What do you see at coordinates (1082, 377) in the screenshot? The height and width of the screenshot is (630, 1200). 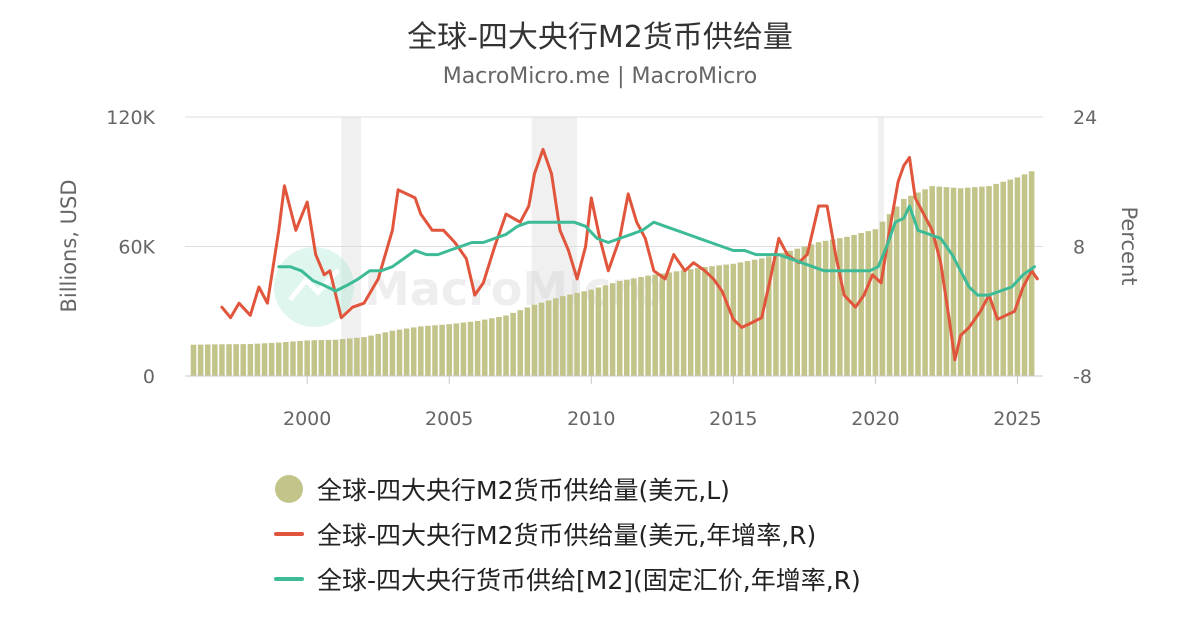 I see `y-right-tick-label: -8` at bounding box center [1082, 377].